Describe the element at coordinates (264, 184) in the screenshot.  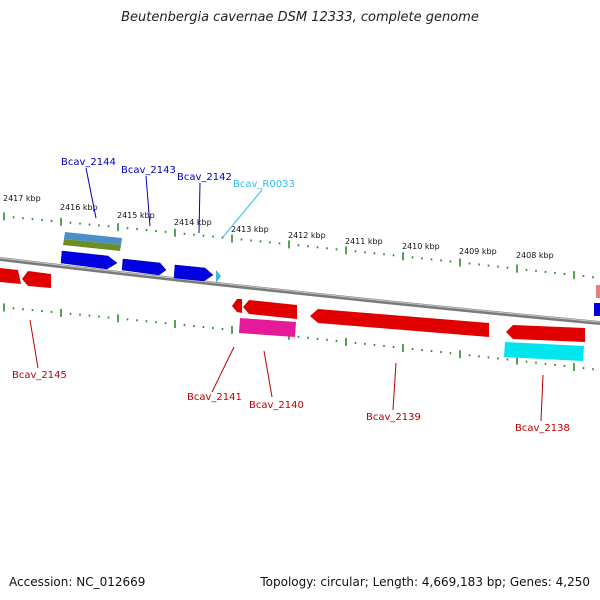
I see `label-bcav-r0033: Bcav_R0033` at that location.